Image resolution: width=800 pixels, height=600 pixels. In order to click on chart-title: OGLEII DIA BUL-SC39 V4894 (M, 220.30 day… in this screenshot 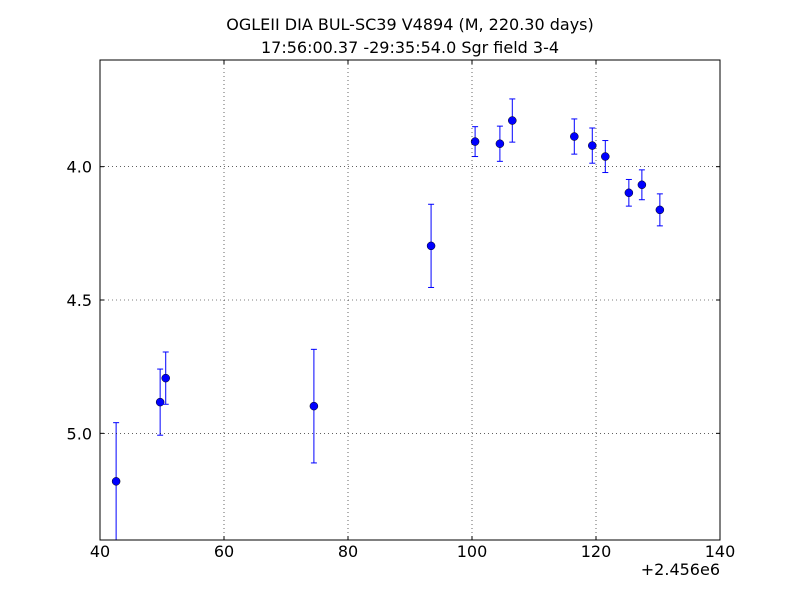, I will do `click(410, 24)`.